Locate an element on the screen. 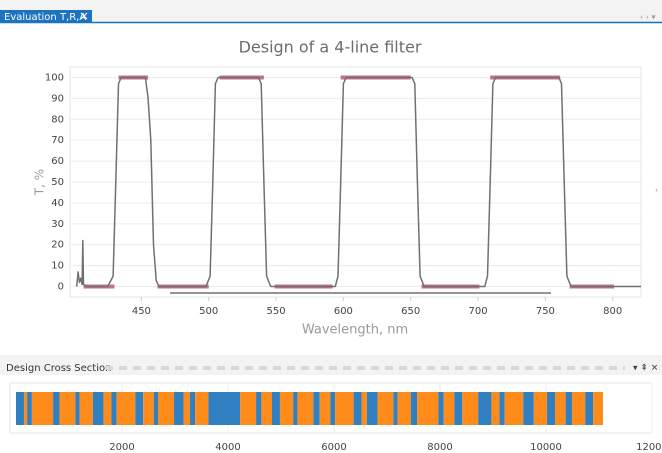 Image resolution: width=662 pixels, height=453 pixels. y-tick-label: 10 is located at coordinates (57, 266).